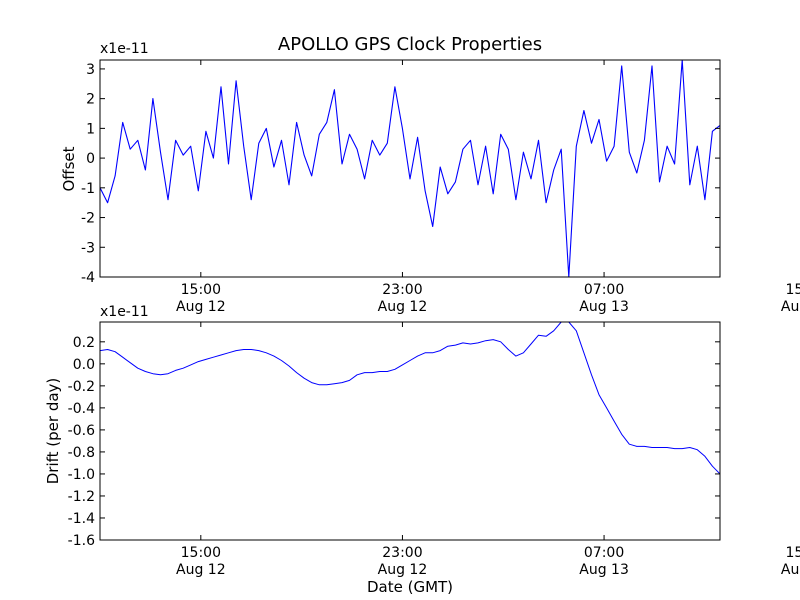 This screenshot has width=800, height=600. Describe the element at coordinates (53, 431) in the screenshot. I see `drift-axis-label: Drift (per day)` at that location.